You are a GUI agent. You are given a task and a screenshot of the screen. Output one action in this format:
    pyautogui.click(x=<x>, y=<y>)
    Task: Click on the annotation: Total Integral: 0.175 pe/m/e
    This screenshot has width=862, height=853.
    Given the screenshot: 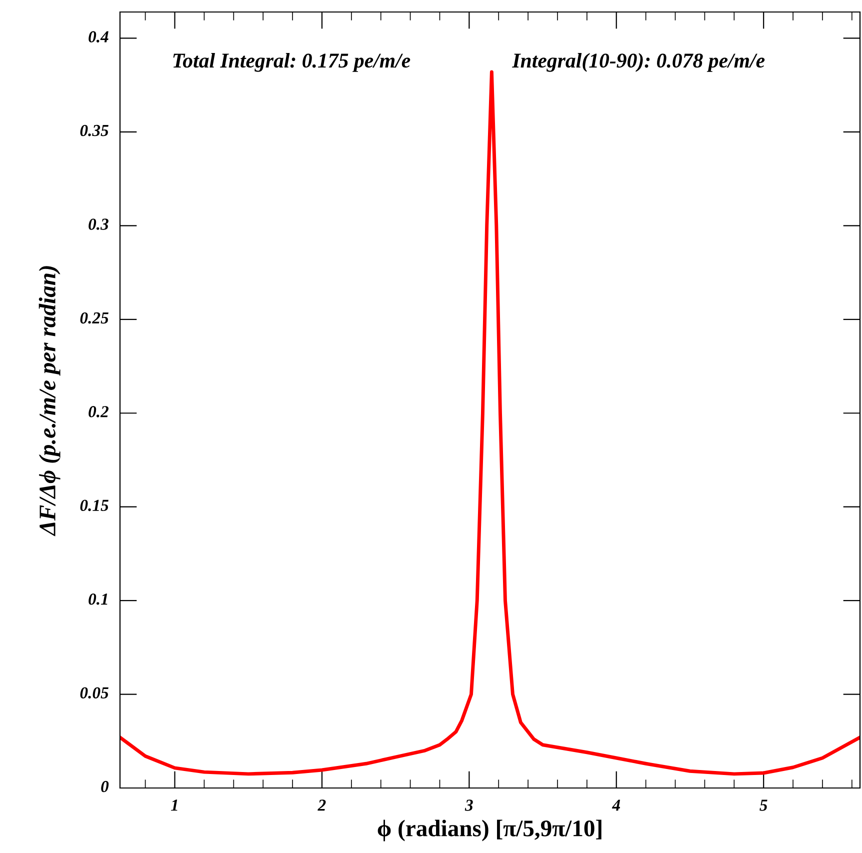 What is the action you would take?
    pyautogui.click(x=291, y=62)
    